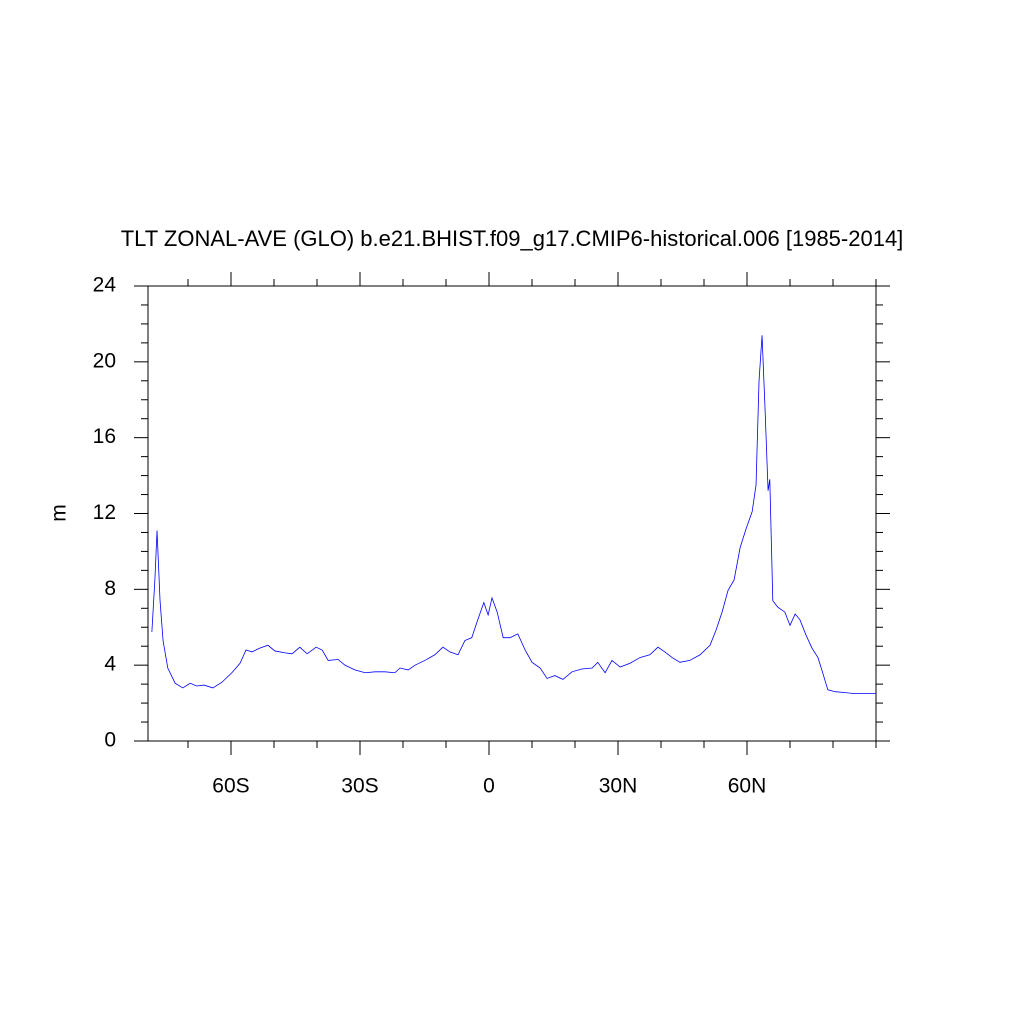 The width and height of the screenshot is (1024, 1024). What do you see at coordinates (359, 786) in the screenshot?
I see `x-tick-label: 30S` at bounding box center [359, 786].